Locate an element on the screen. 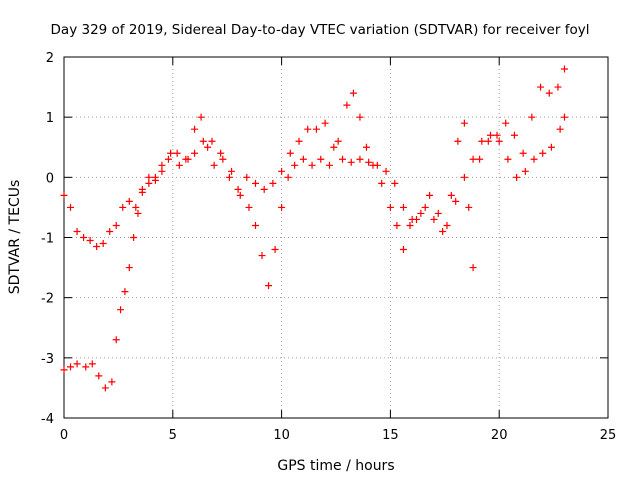 The height and width of the screenshot is (480, 640). y-axis-label: SDTVAR / TECUs is located at coordinates (15, 237).